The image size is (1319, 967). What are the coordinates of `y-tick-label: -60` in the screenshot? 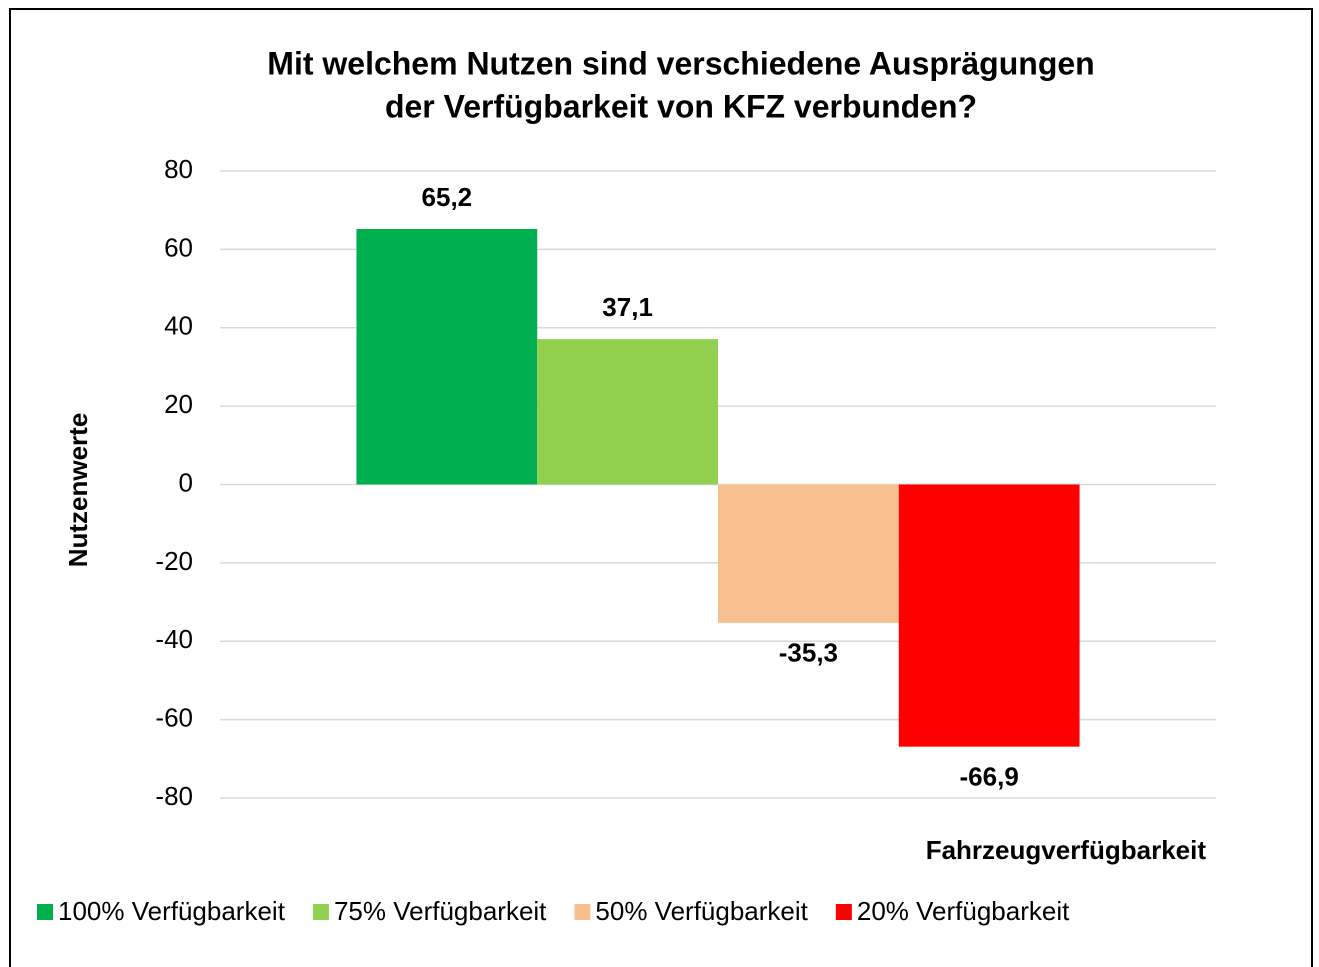 It's located at (174, 718).